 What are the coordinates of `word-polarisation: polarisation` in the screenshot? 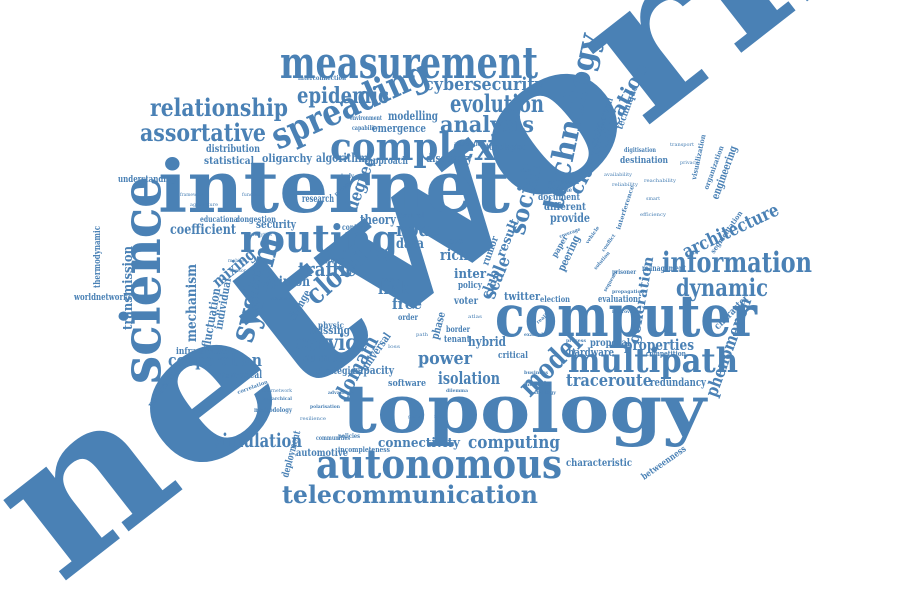 It's located at (325, 407).